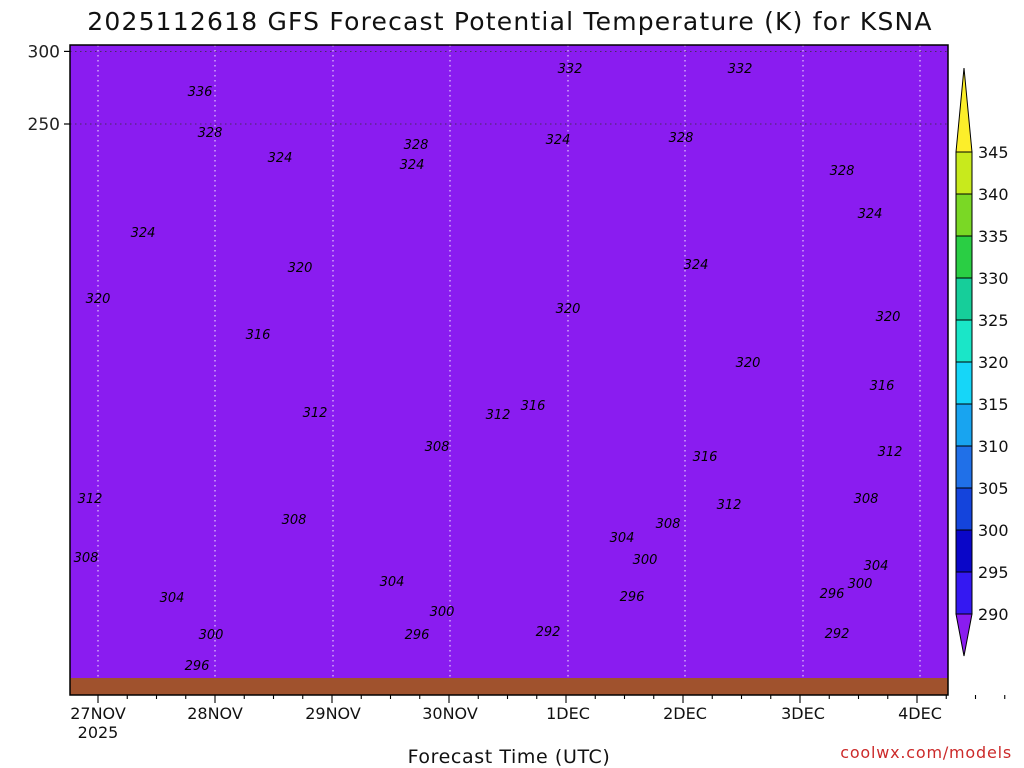  I want to click on x-tick-label: 3DEC, so click(803, 713).